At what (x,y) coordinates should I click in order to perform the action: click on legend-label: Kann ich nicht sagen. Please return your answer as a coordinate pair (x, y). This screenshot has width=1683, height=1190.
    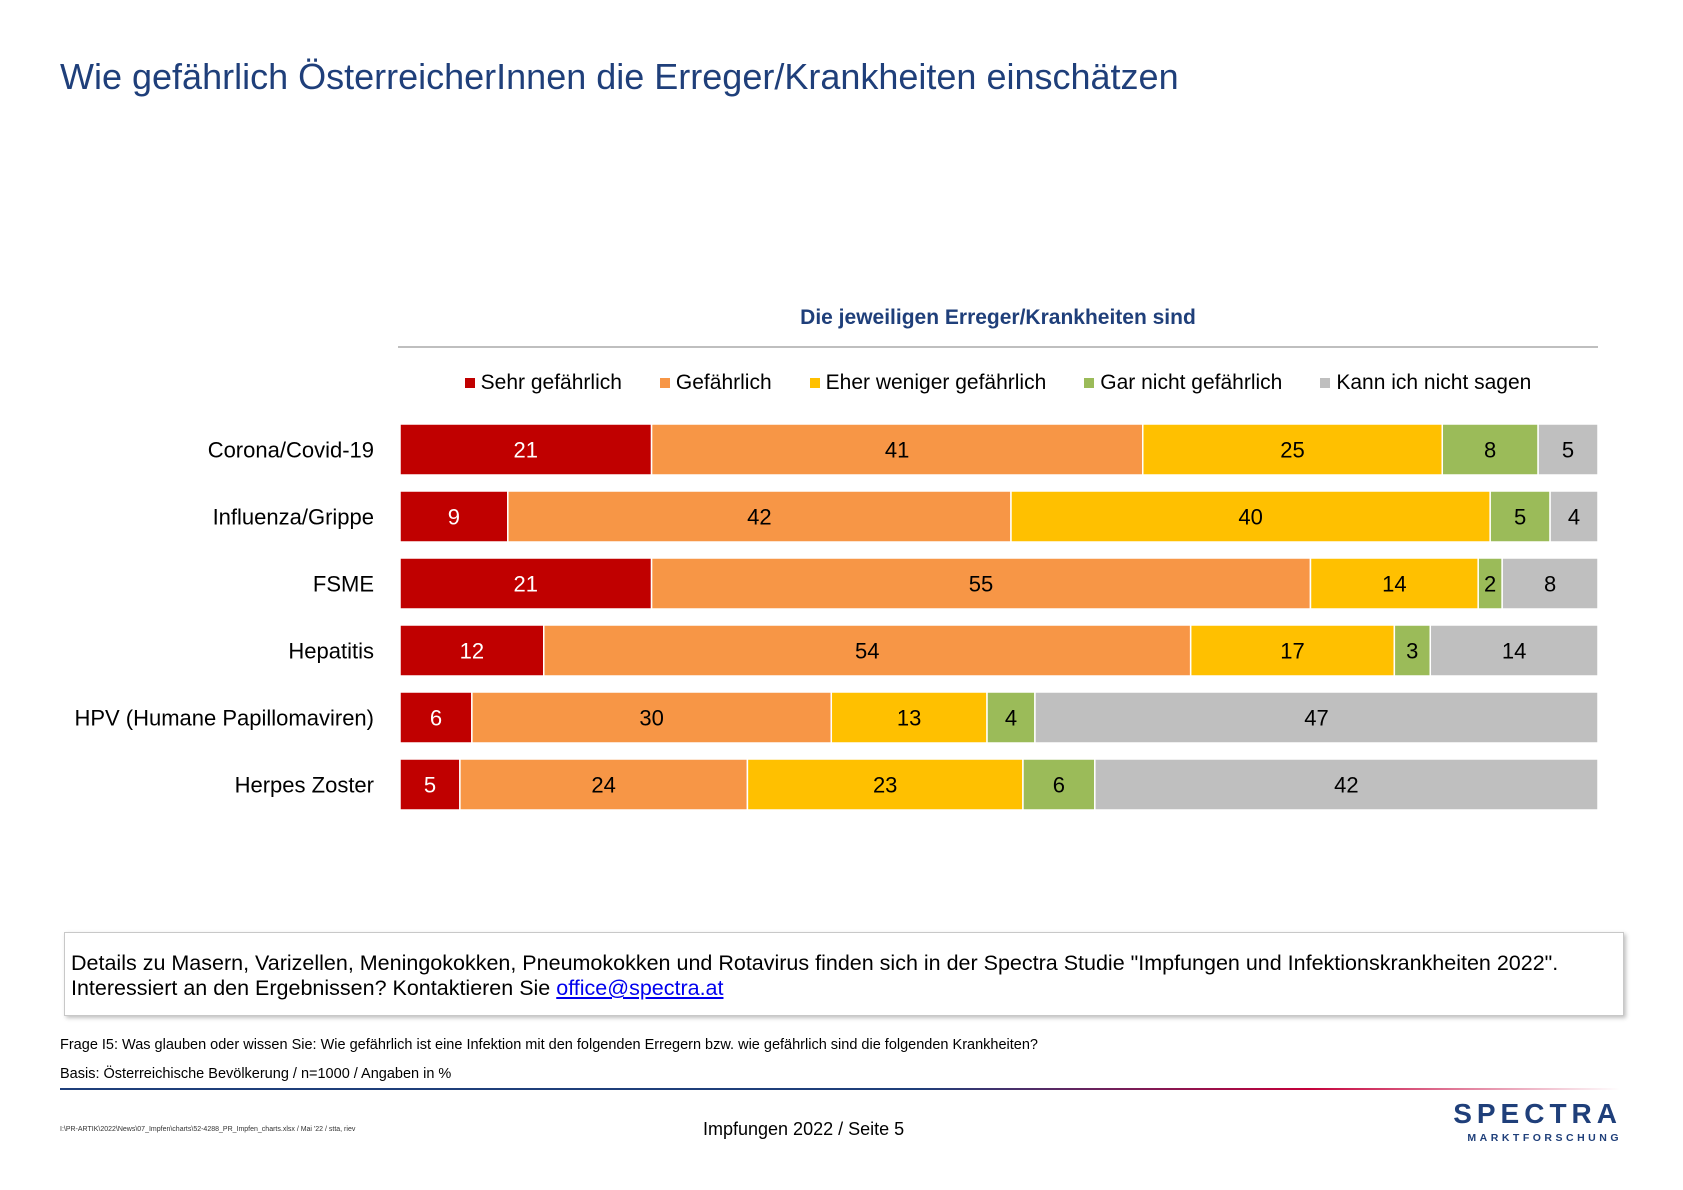
    Looking at the image, I should click on (1434, 382).